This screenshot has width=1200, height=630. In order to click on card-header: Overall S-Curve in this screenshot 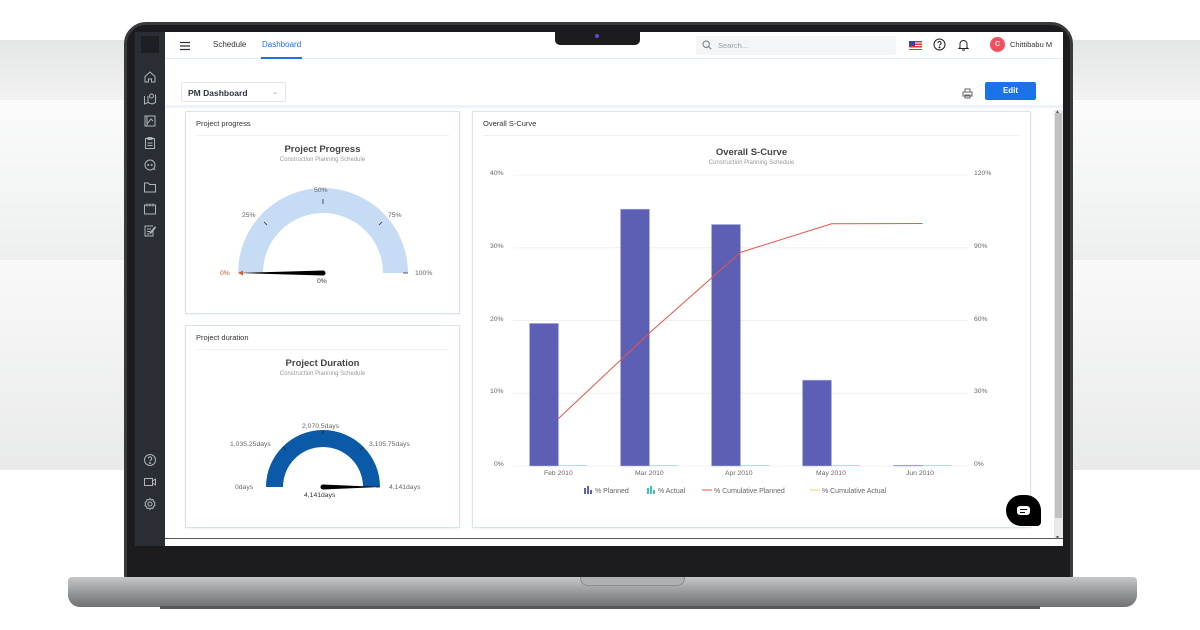, I will do `click(510, 123)`.